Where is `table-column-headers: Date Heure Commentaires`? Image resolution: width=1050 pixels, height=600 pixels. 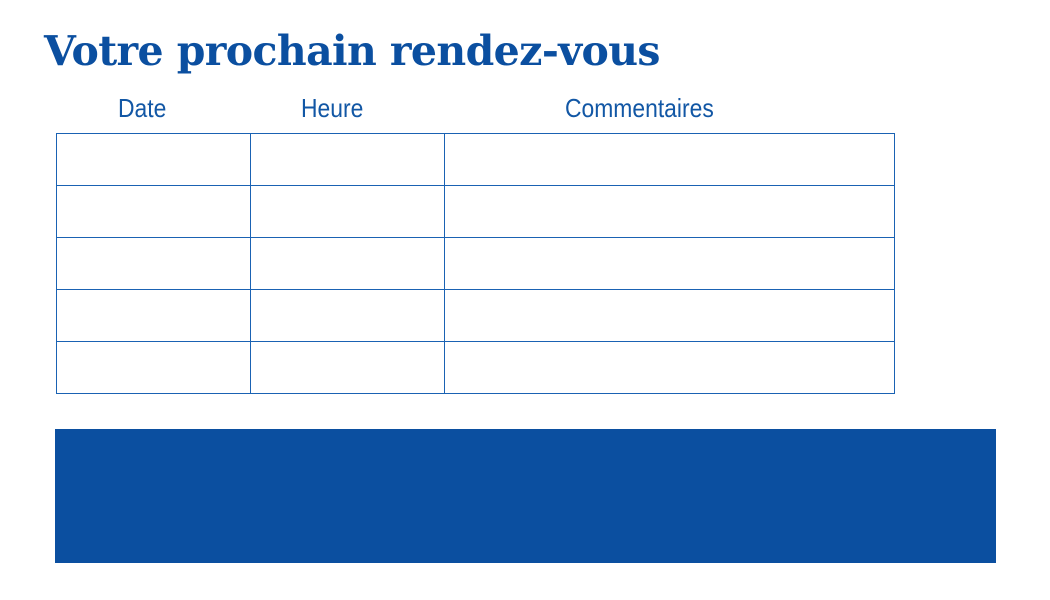
table-column-headers: Date Heure Commentaires is located at coordinates (525, 109).